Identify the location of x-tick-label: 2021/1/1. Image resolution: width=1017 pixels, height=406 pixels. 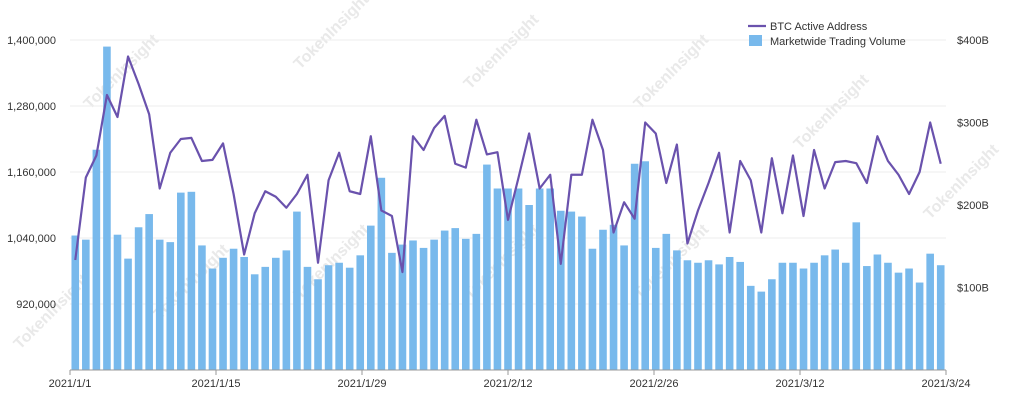
(70, 384).